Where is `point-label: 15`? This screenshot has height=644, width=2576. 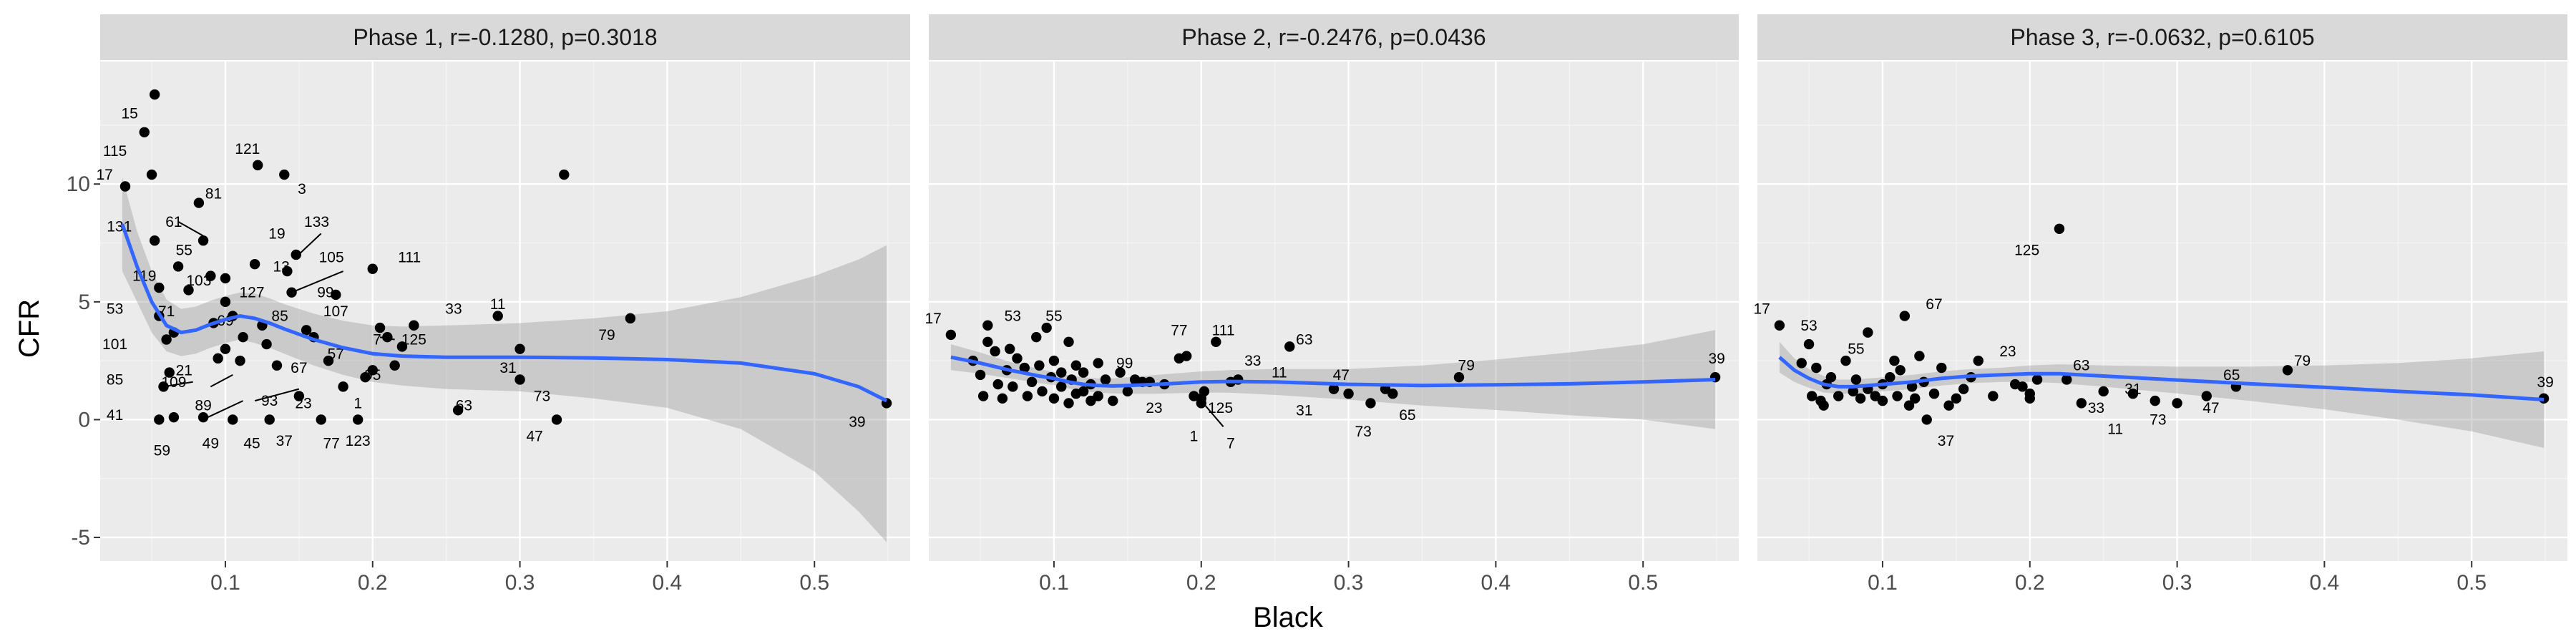
point-label: 15 is located at coordinates (129, 113).